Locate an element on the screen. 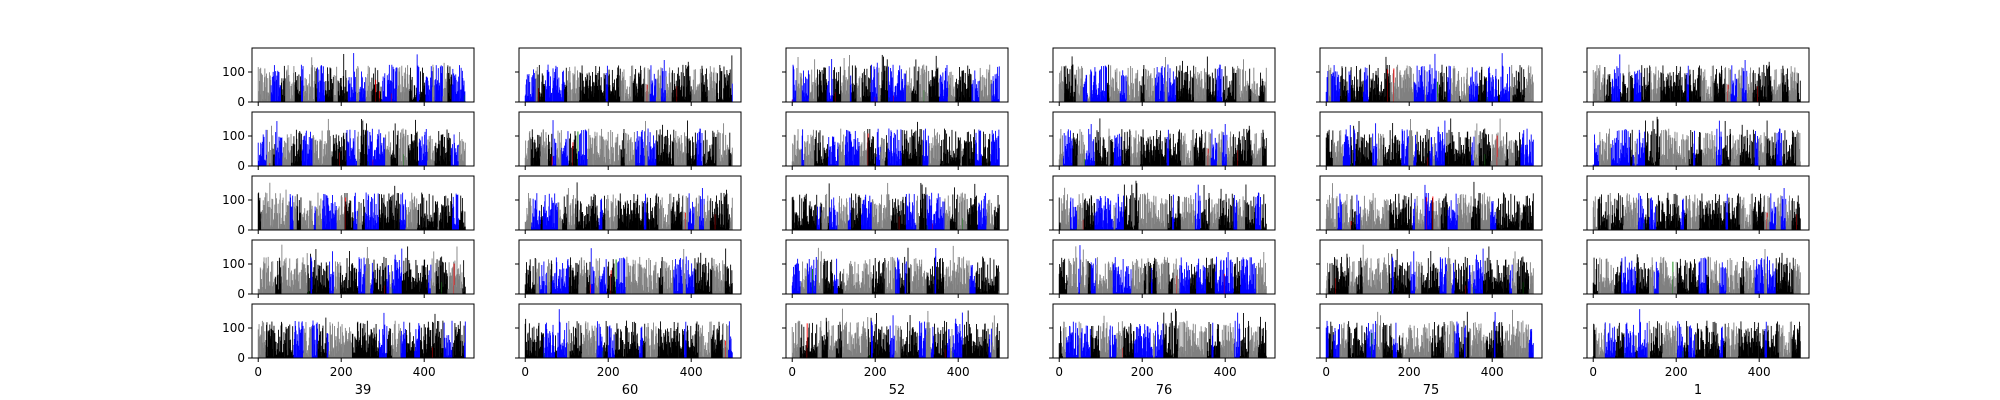  panel-r1-c2 is located at coordinates (628, 76).